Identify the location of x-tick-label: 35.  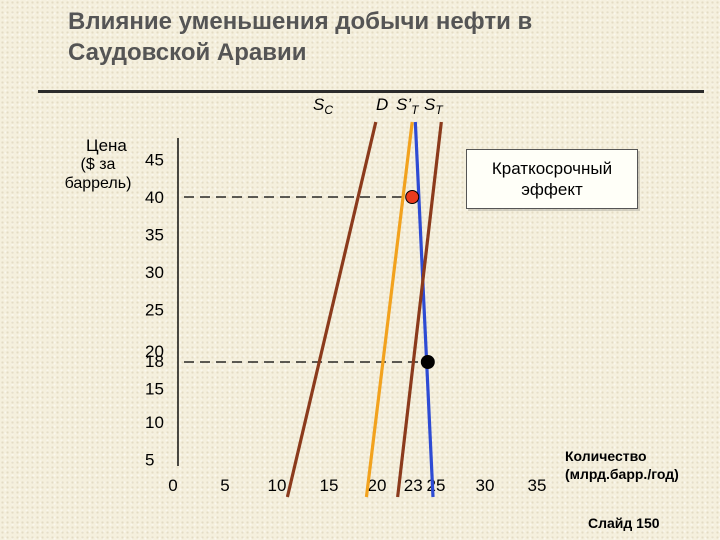
(537, 485).